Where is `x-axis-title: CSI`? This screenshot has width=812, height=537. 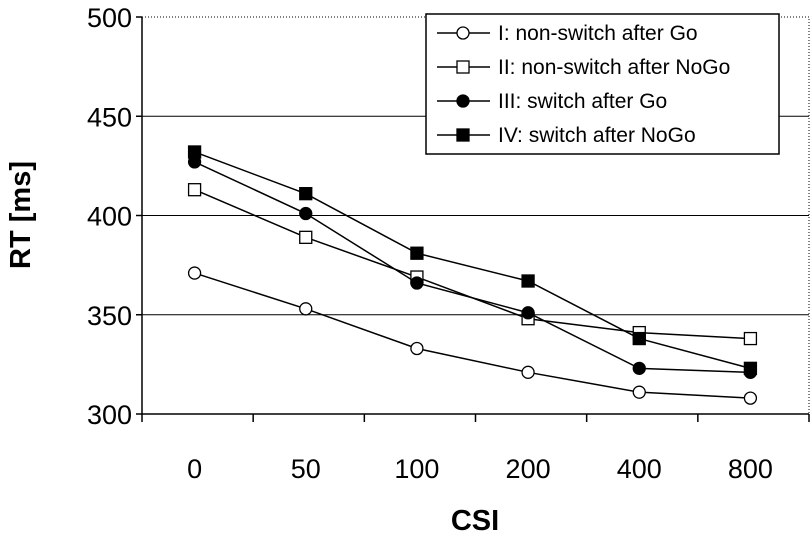
x-axis-title: CSI is located at coordinates (475, 521).